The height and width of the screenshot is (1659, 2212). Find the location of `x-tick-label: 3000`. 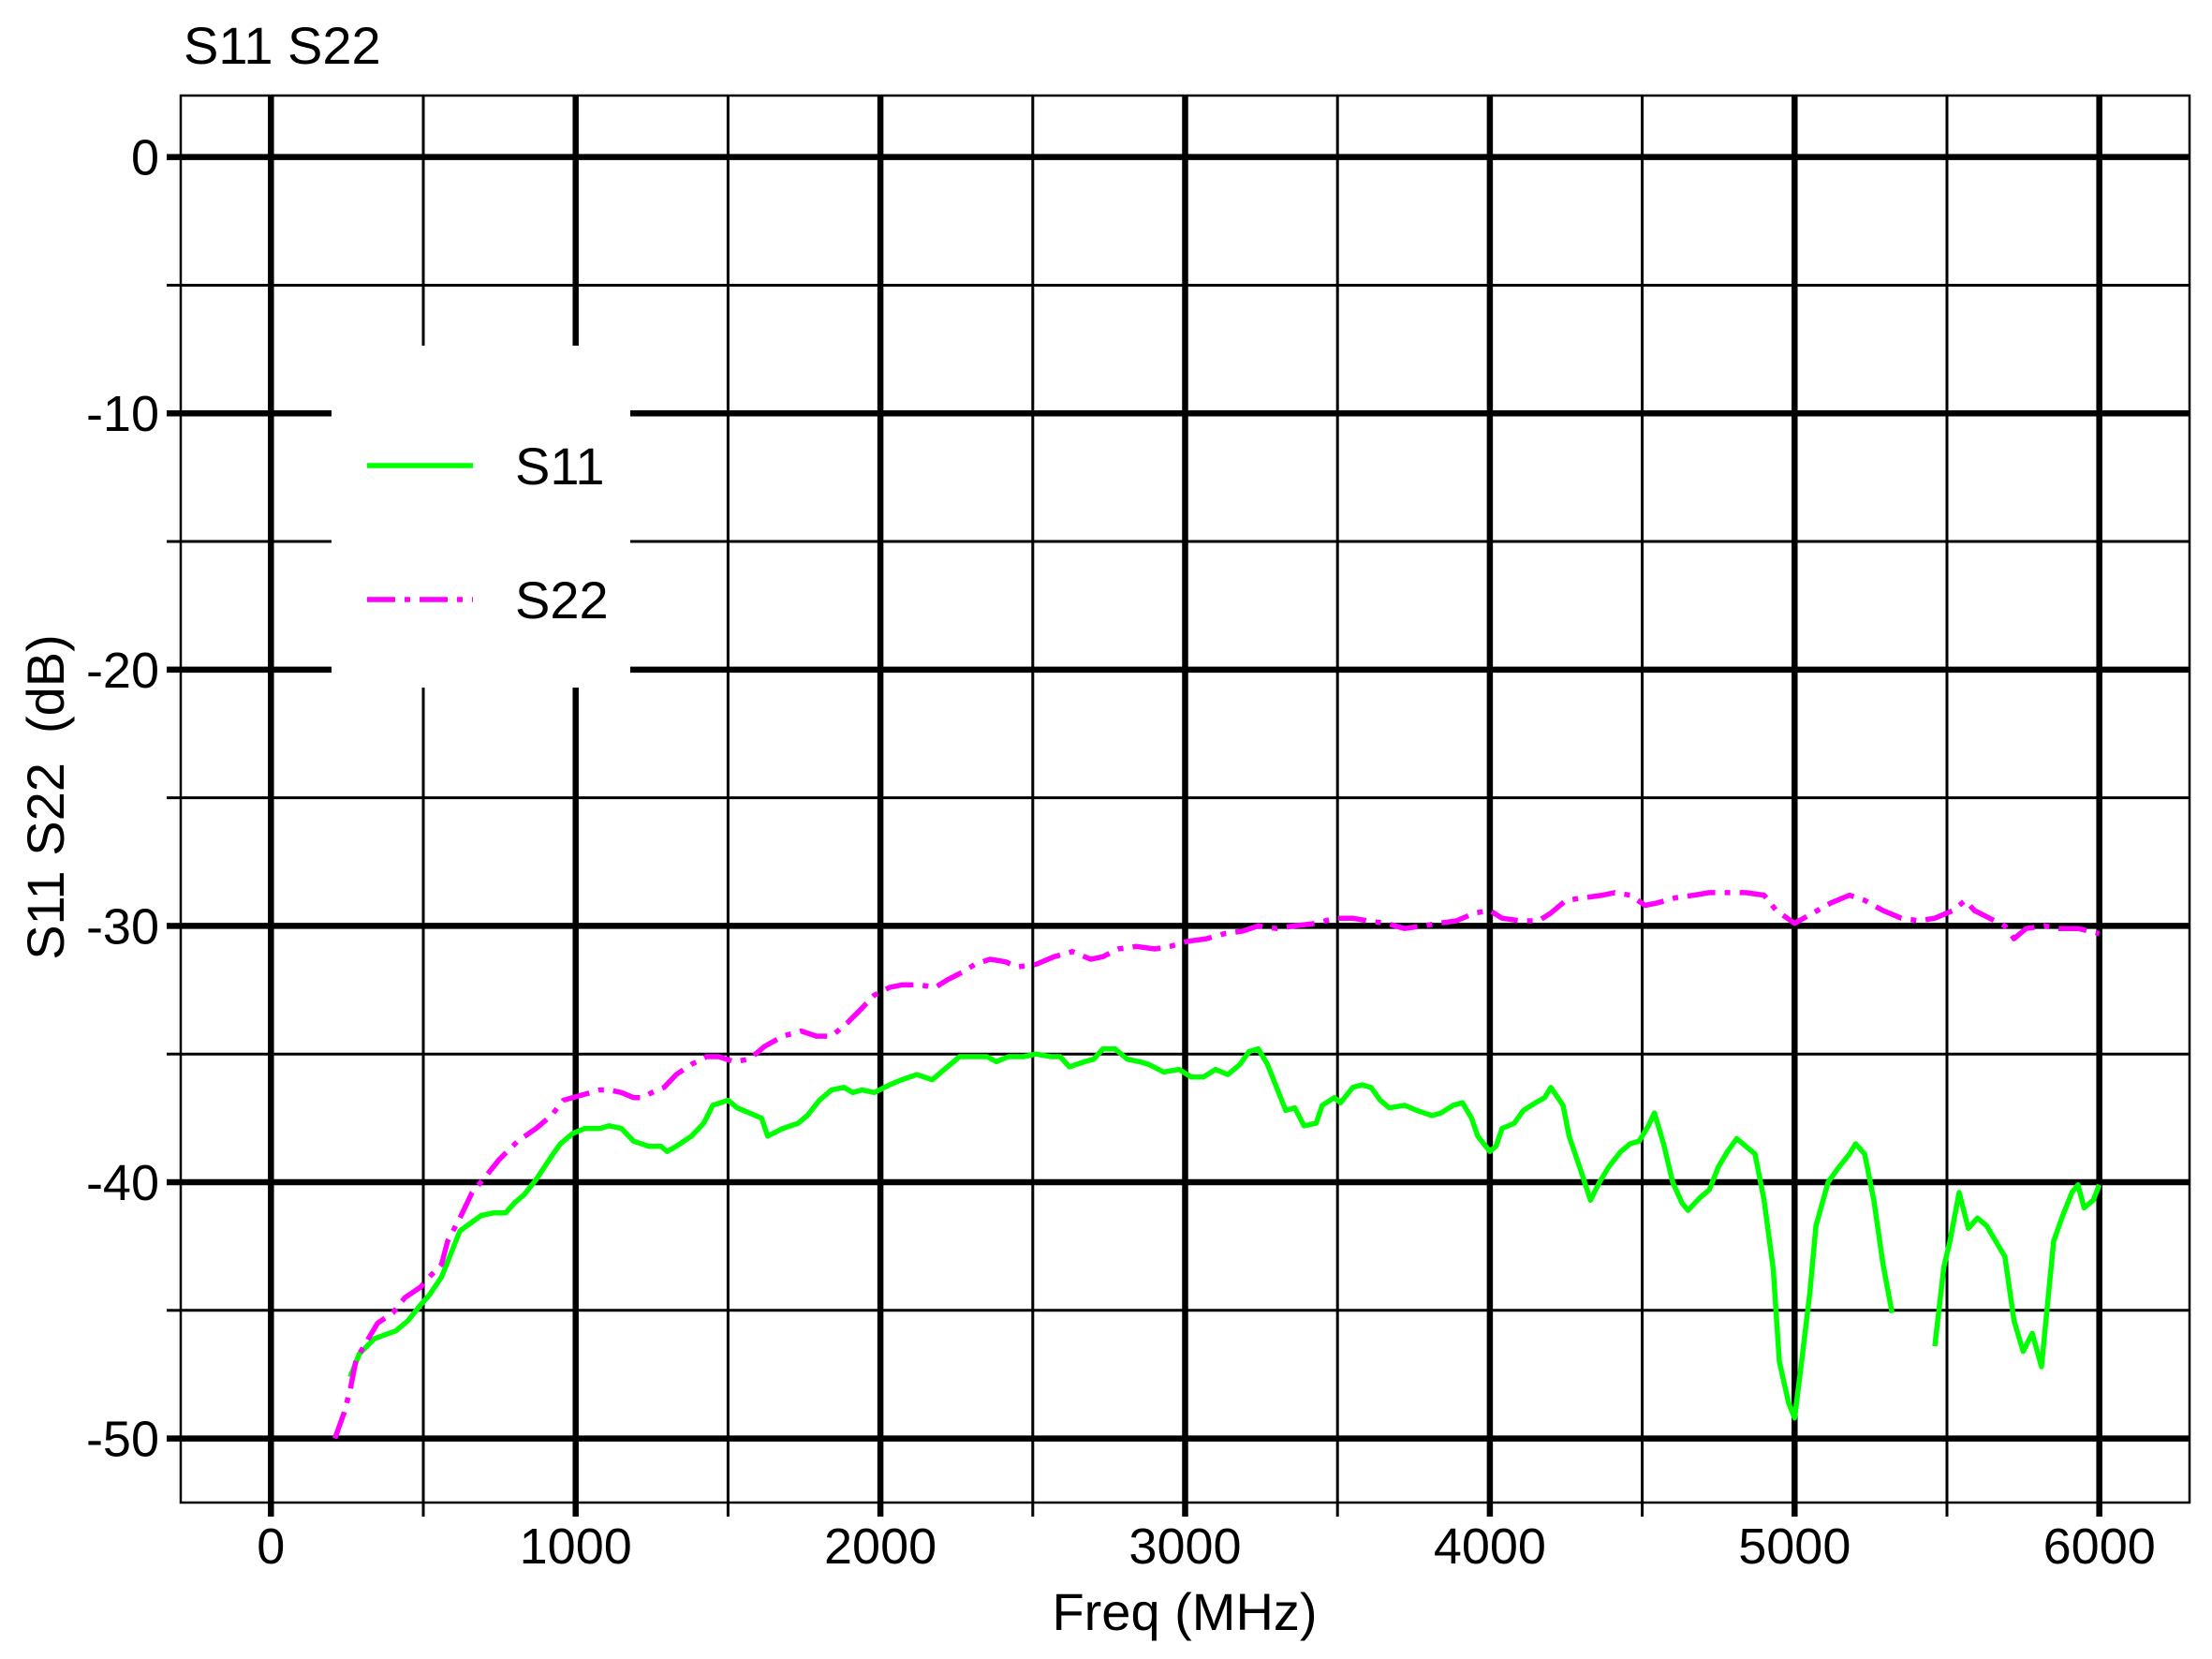

x-tick-label: 3000 is located at coordinates (1184, 1547).